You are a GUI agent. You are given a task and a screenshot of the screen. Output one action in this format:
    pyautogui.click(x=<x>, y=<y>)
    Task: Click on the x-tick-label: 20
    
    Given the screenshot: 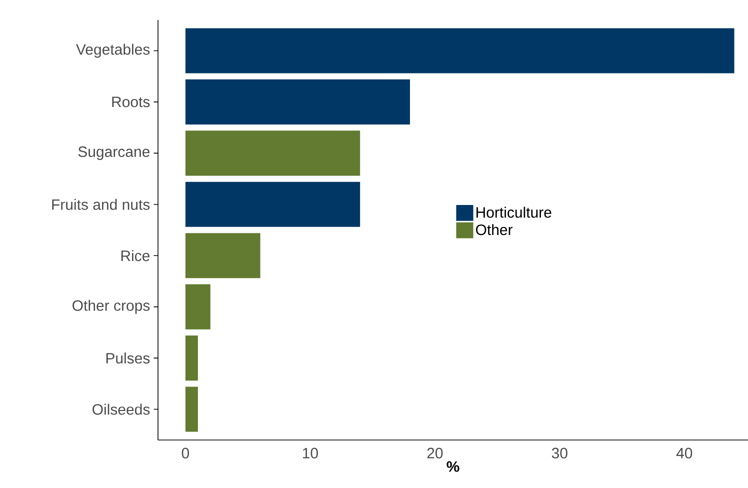 What is the action you would take?
    pyautogui.click(x=435, y=453)
    